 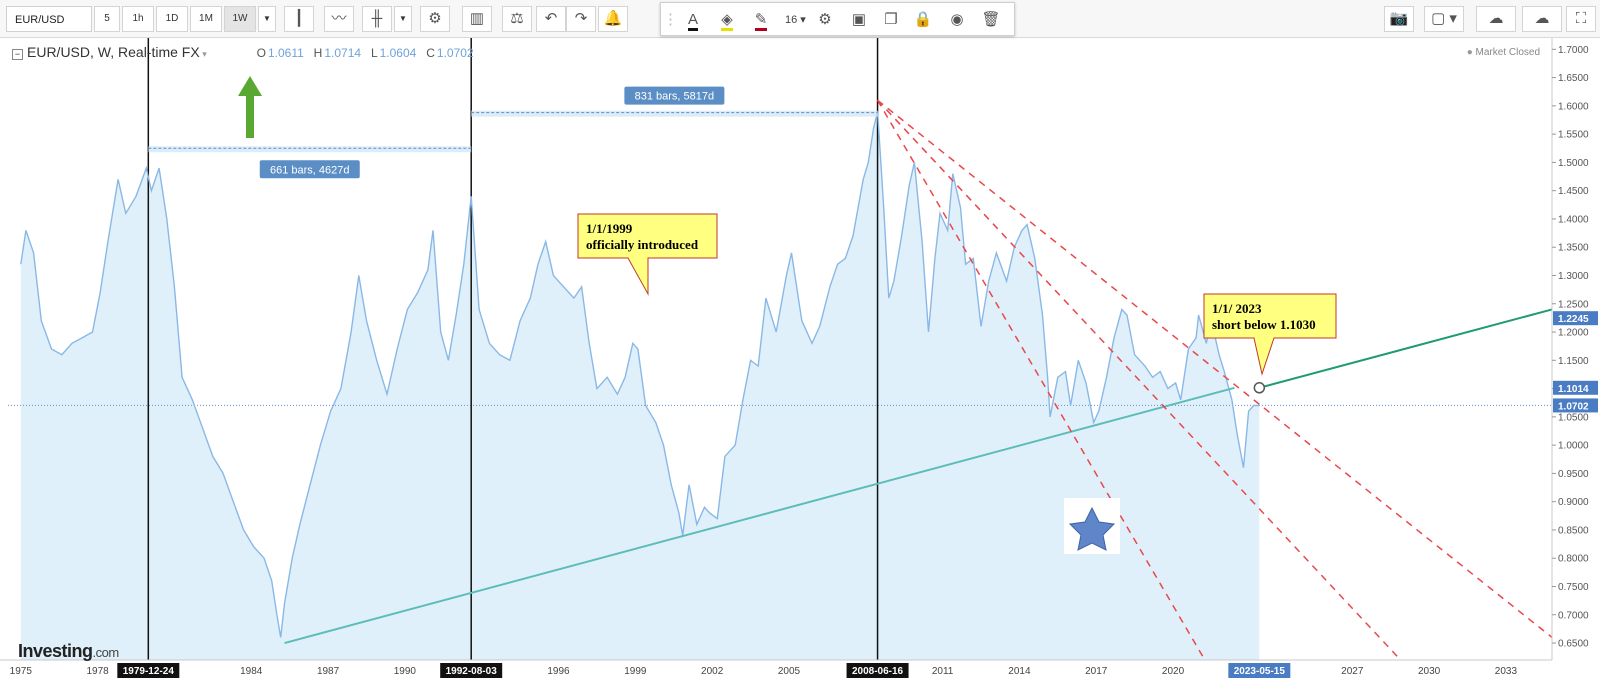 I want to click on time-tick-label: 1975, so click(x=21, y=671).